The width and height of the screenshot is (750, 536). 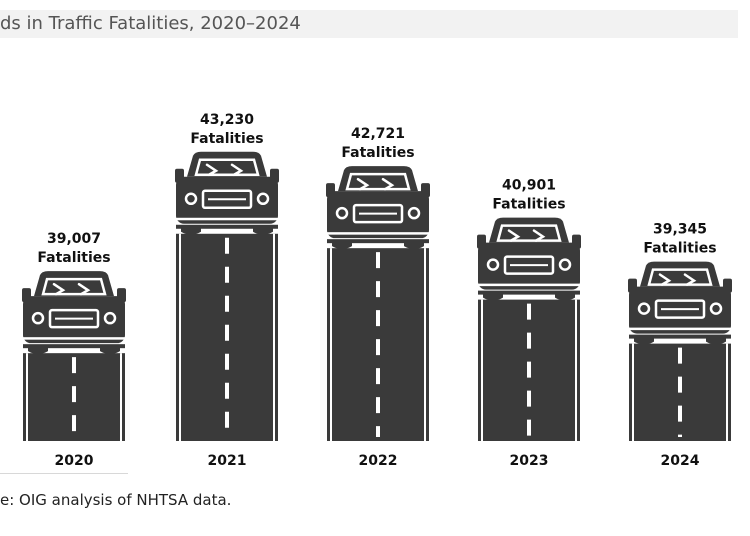 I want to click on x-tick-label-2024: 2024, so click(x=680, y=461).